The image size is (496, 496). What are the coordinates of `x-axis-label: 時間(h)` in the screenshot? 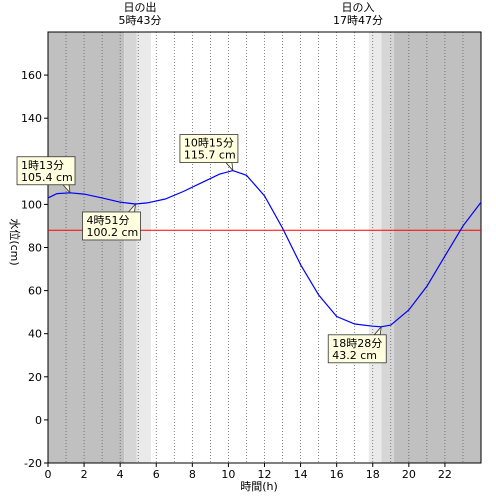 It's located at (259, 486).